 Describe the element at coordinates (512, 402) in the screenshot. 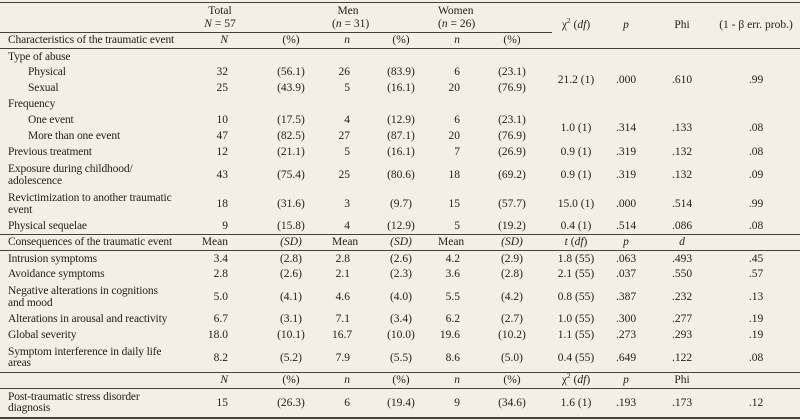

I see `women-percent: (34.6)` at that location.